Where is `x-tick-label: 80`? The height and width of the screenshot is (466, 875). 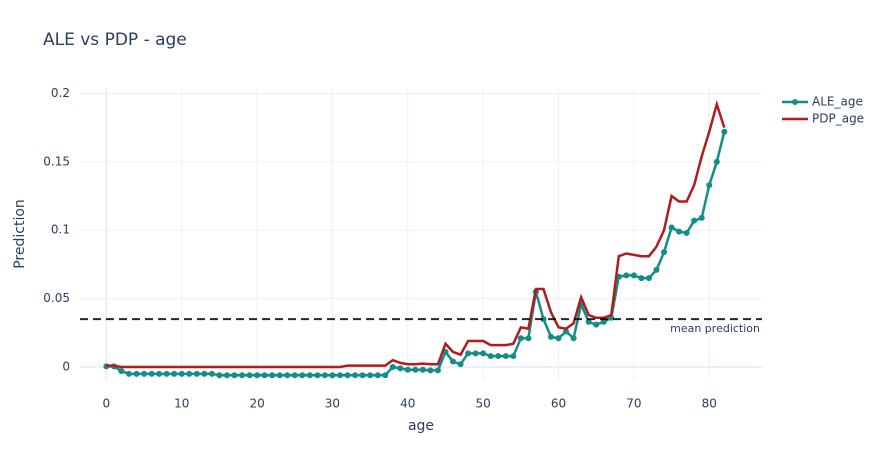 x-tick-label: 80 is located at coordinates (709, 404).